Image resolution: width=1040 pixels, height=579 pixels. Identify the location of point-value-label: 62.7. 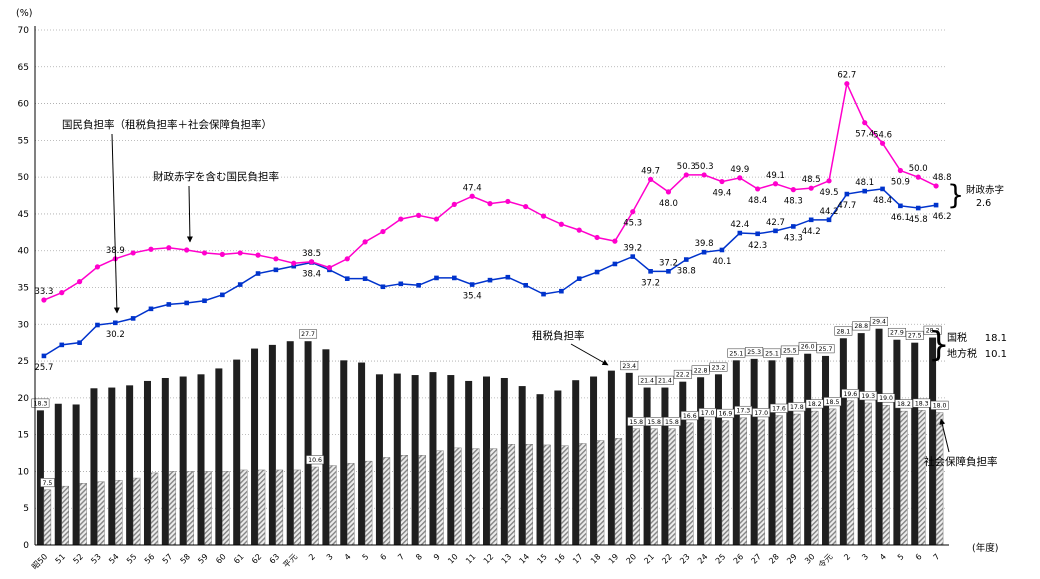
(846, 76).